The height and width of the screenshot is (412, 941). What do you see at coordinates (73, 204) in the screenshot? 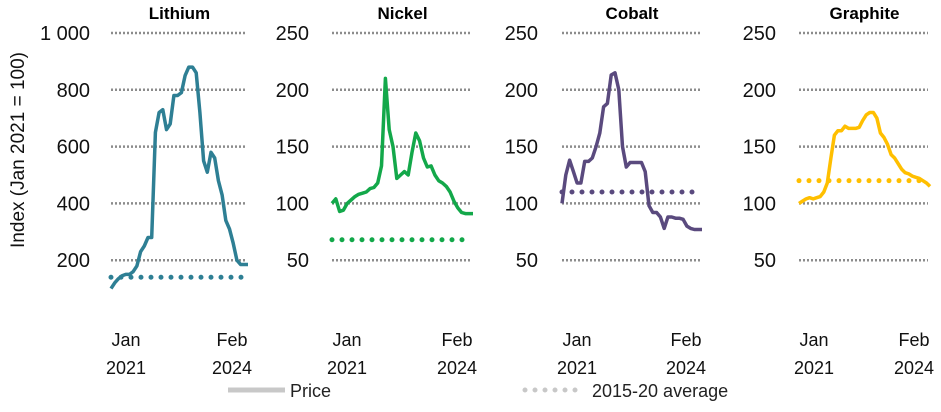
I see `y-tick-label: 400` at bounding box center [73, 204].